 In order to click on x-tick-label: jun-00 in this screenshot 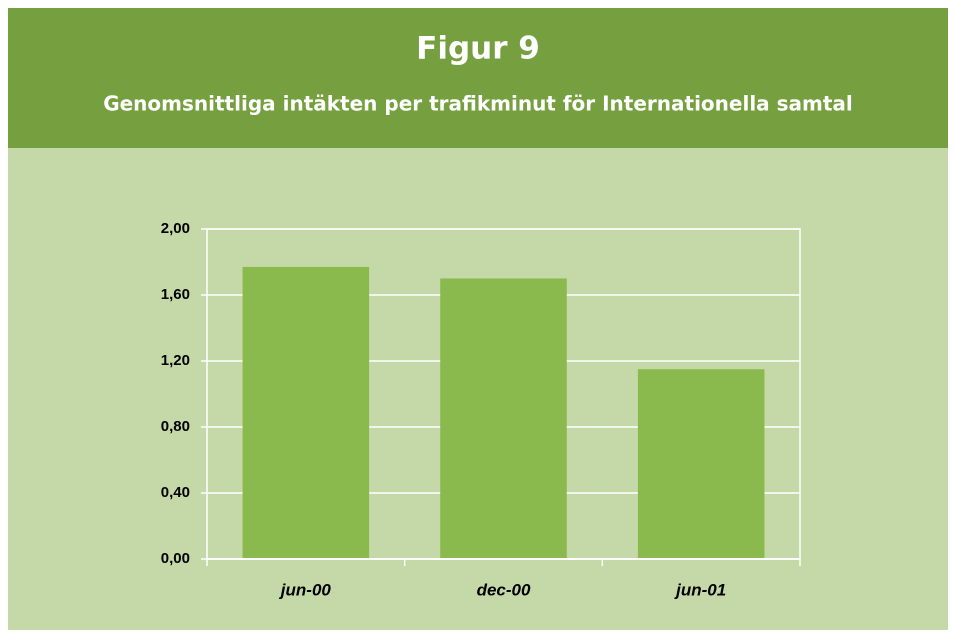, I will do `click(305, 589)`.